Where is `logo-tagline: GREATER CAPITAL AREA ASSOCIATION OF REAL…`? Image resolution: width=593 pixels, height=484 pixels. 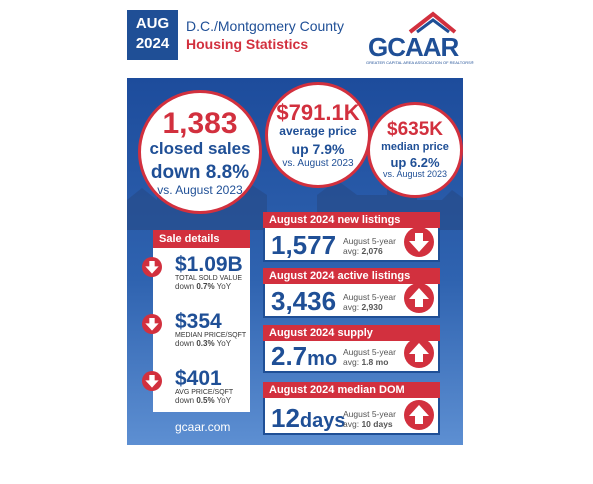 logo-tagline: GREATER CAPITAL AREA ASSOCIATION OF REAL… is located at coordinates (420, 62).